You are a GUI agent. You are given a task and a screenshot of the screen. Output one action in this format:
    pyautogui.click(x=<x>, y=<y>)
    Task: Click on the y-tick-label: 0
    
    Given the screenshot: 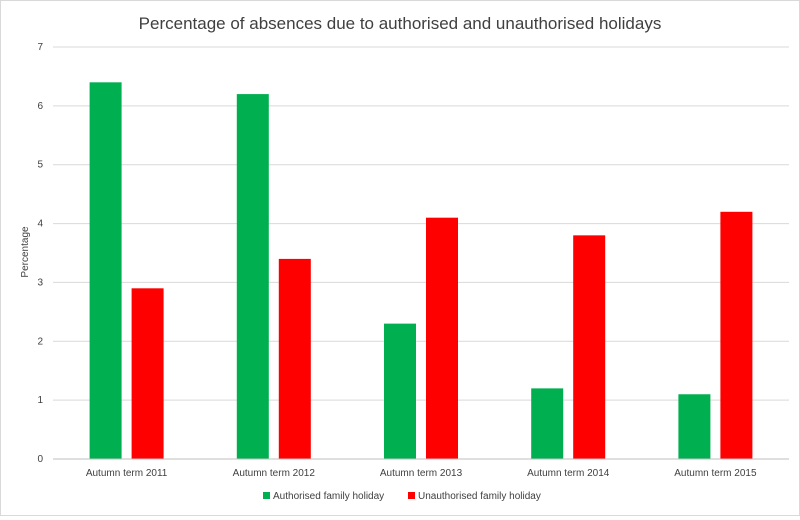 What is the action you would take?
    pyautogui.click(x=40, y=459)
    